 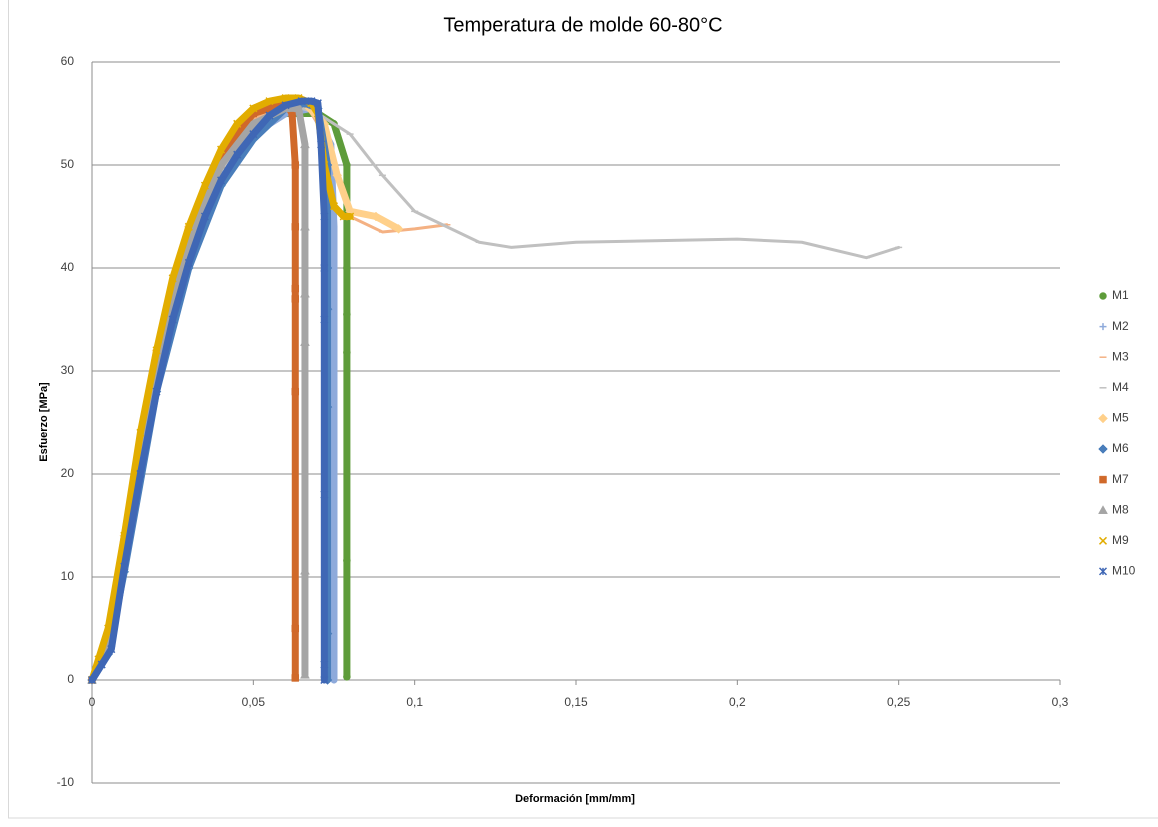 I want to click on x-tick-label: 0,2, so click(x=737, y=702).